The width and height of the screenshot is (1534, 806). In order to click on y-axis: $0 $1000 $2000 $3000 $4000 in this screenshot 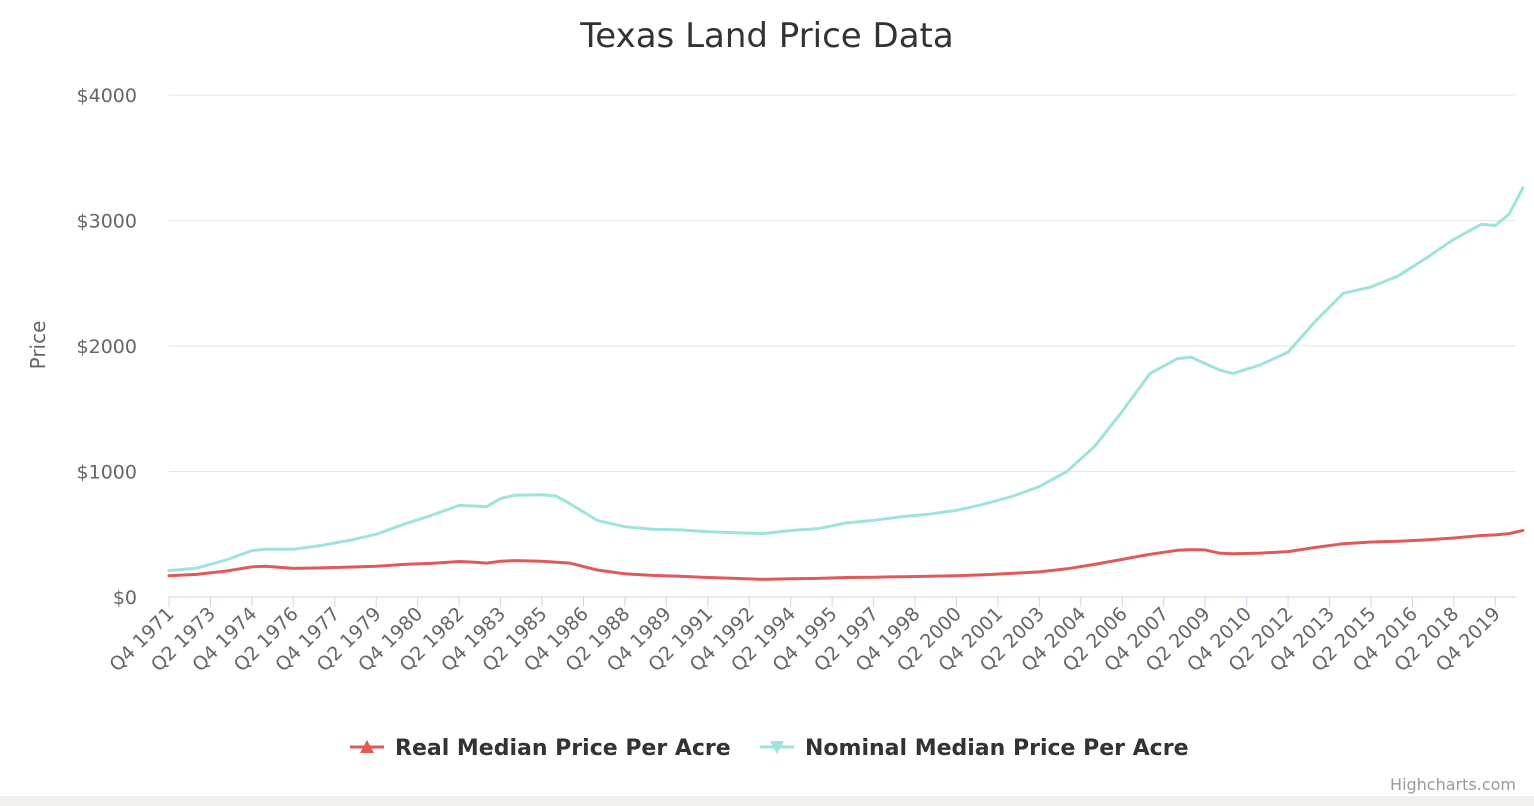, I will do `click(107, 347)`.